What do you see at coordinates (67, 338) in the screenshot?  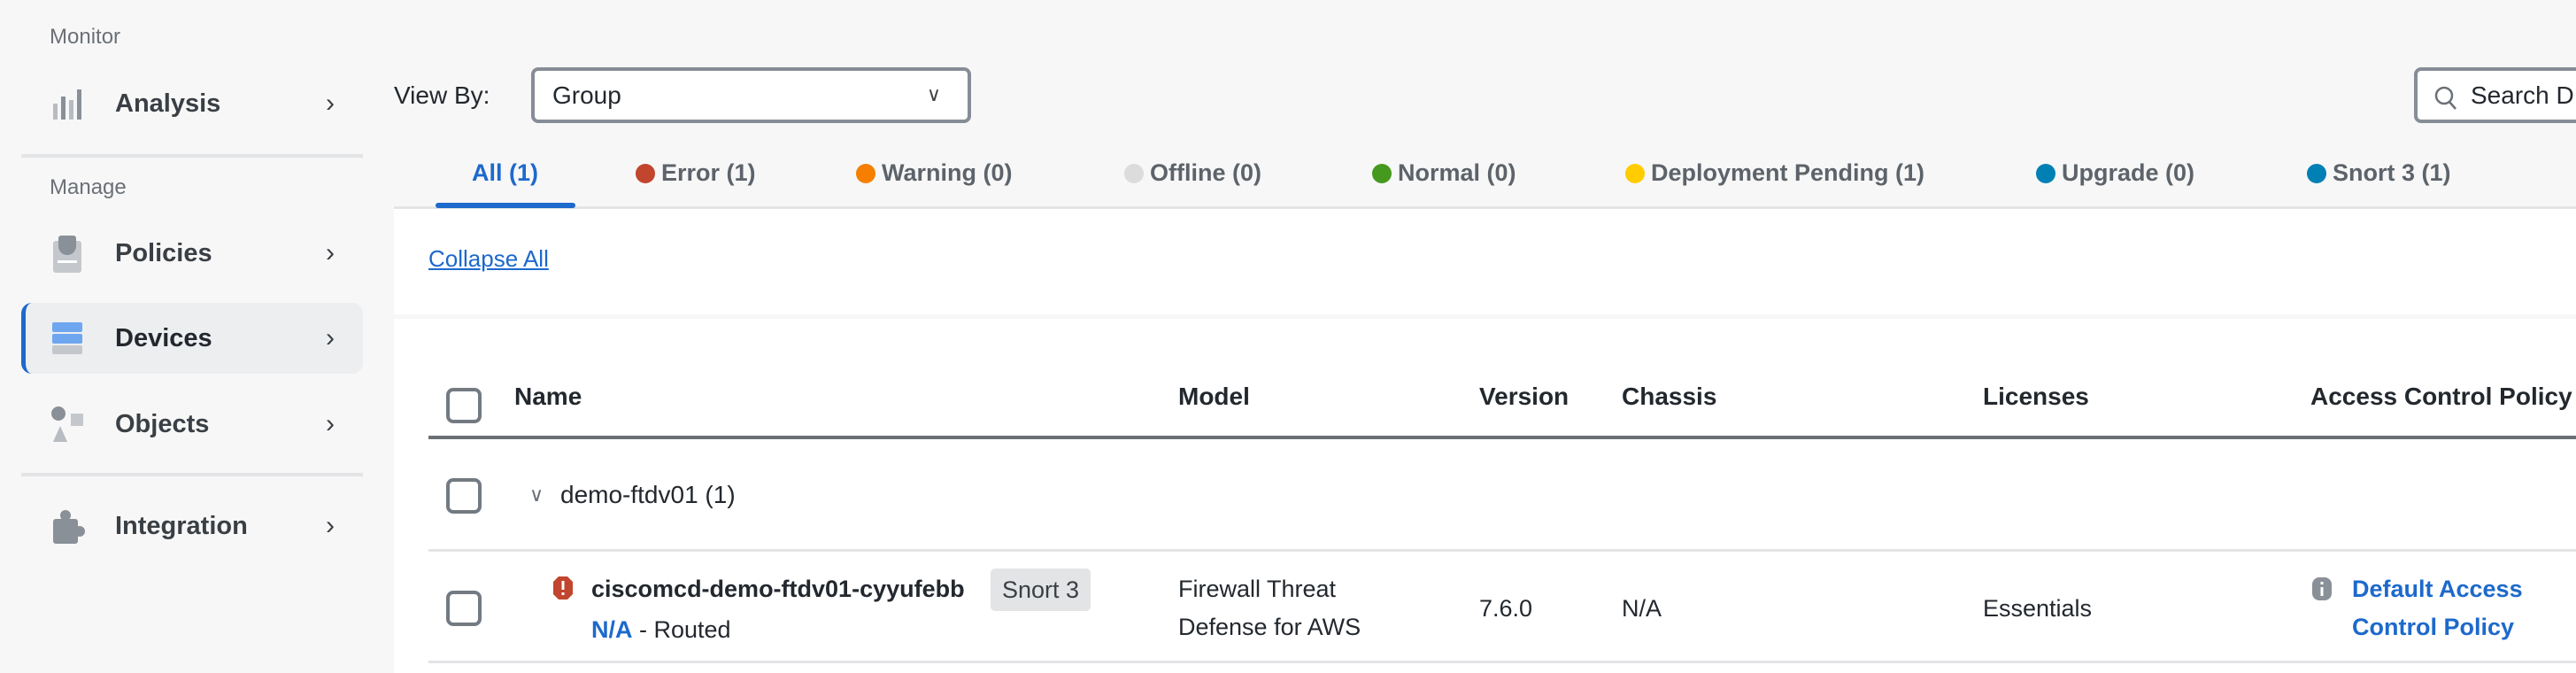 I see `server-icon` at bounding box center [67, 338].